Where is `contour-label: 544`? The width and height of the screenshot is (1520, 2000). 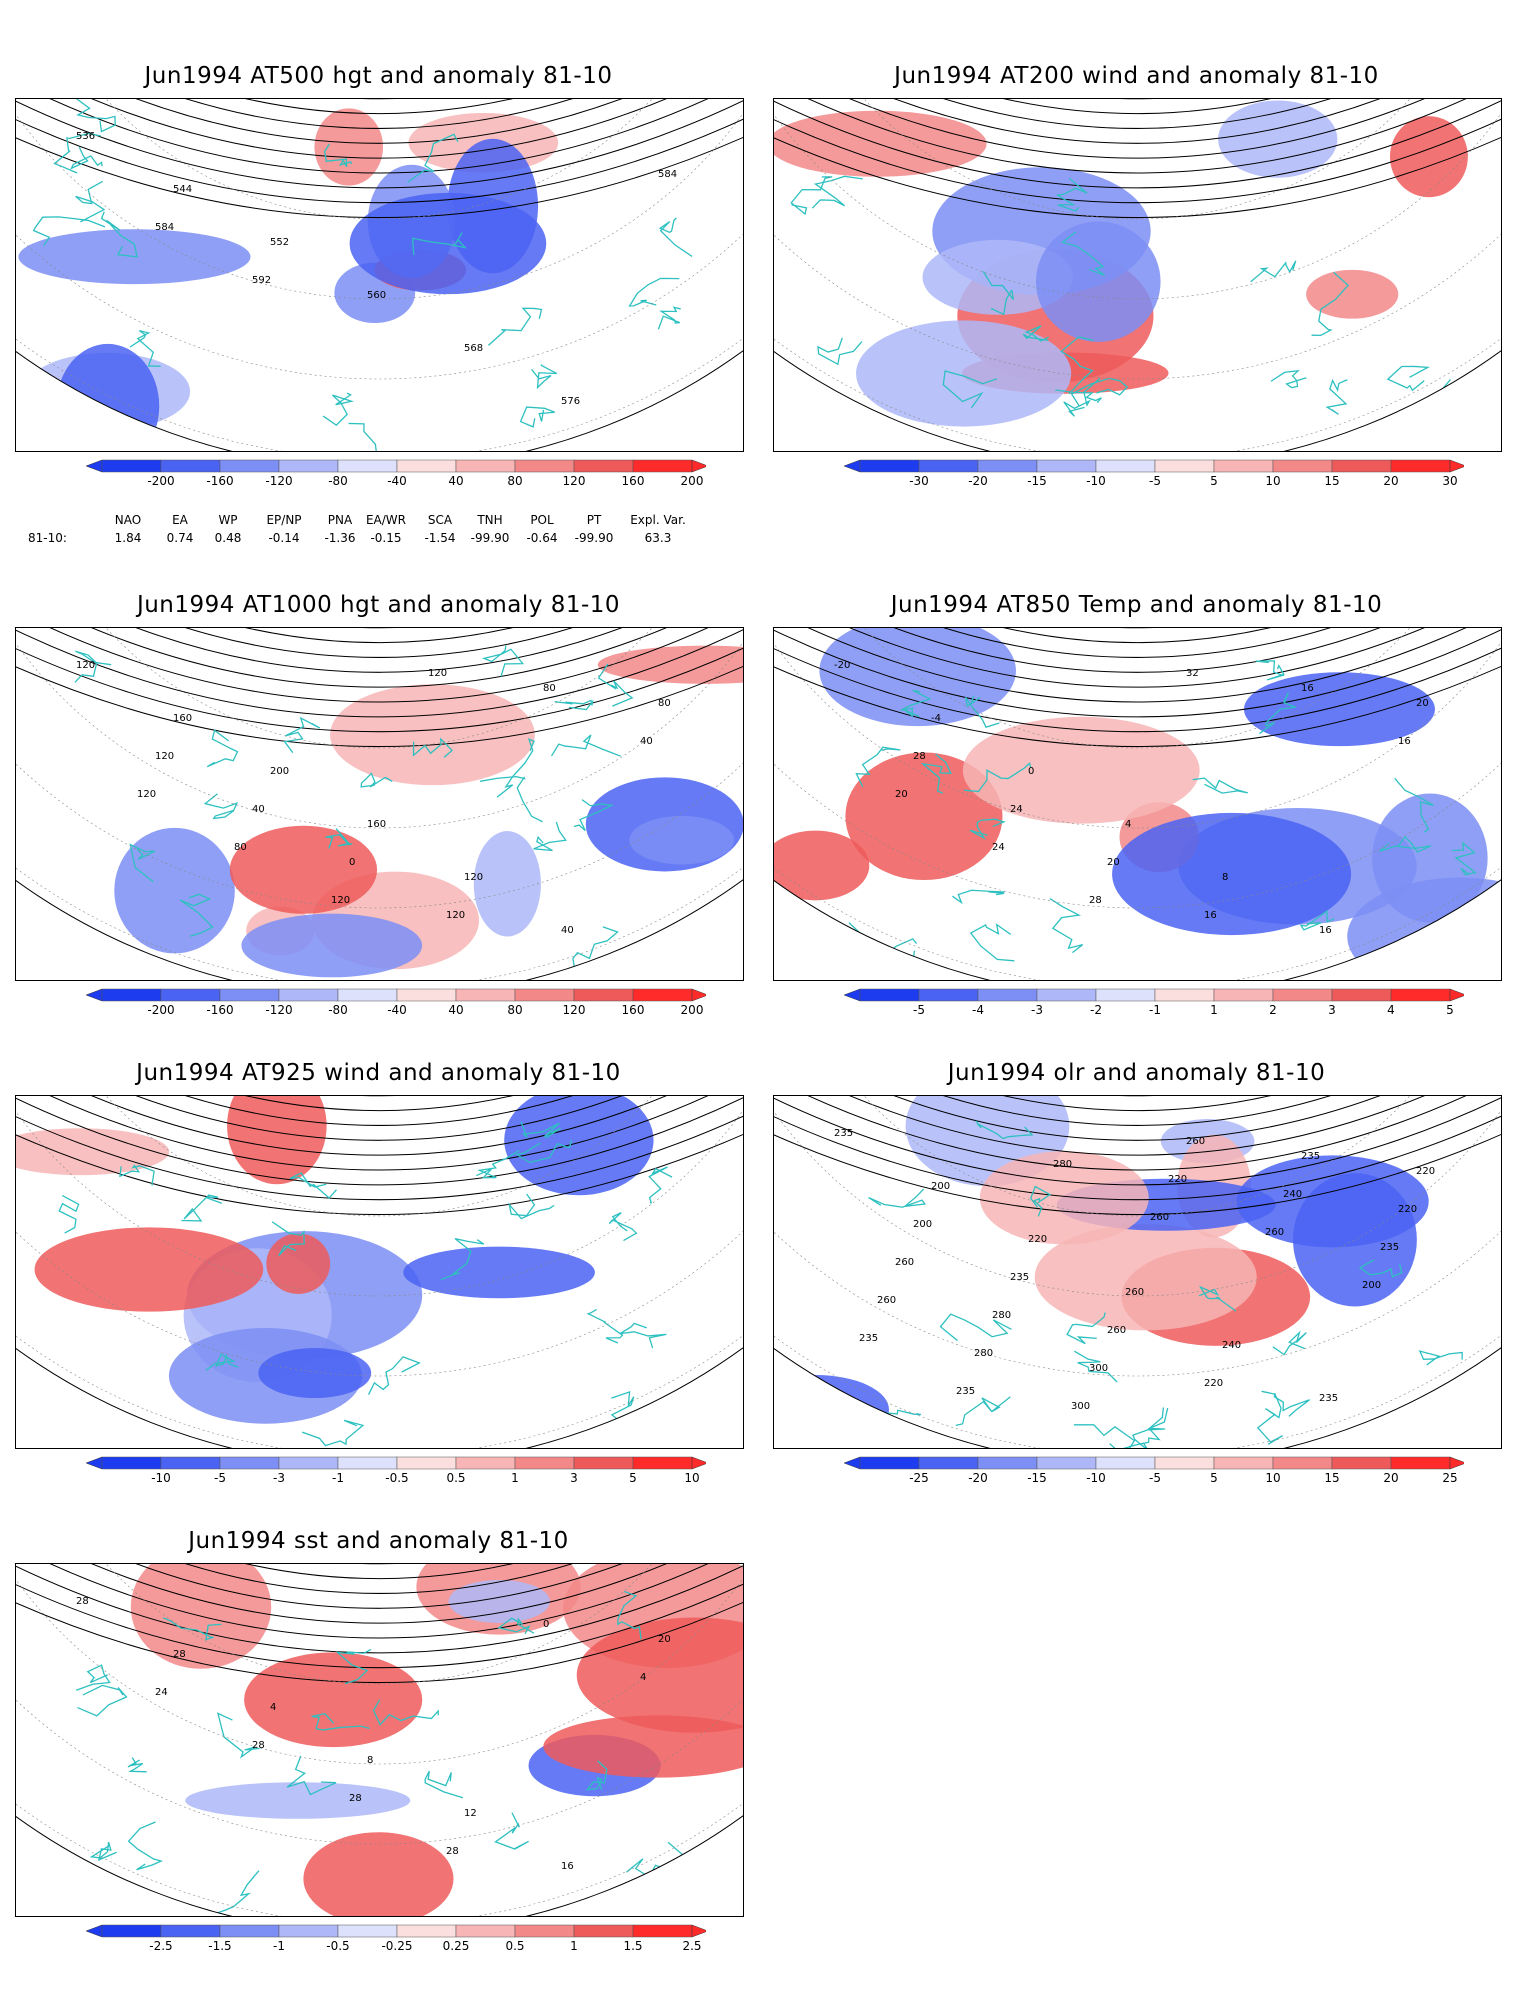
contour-label: 544 is located at coordinates (182, 189).